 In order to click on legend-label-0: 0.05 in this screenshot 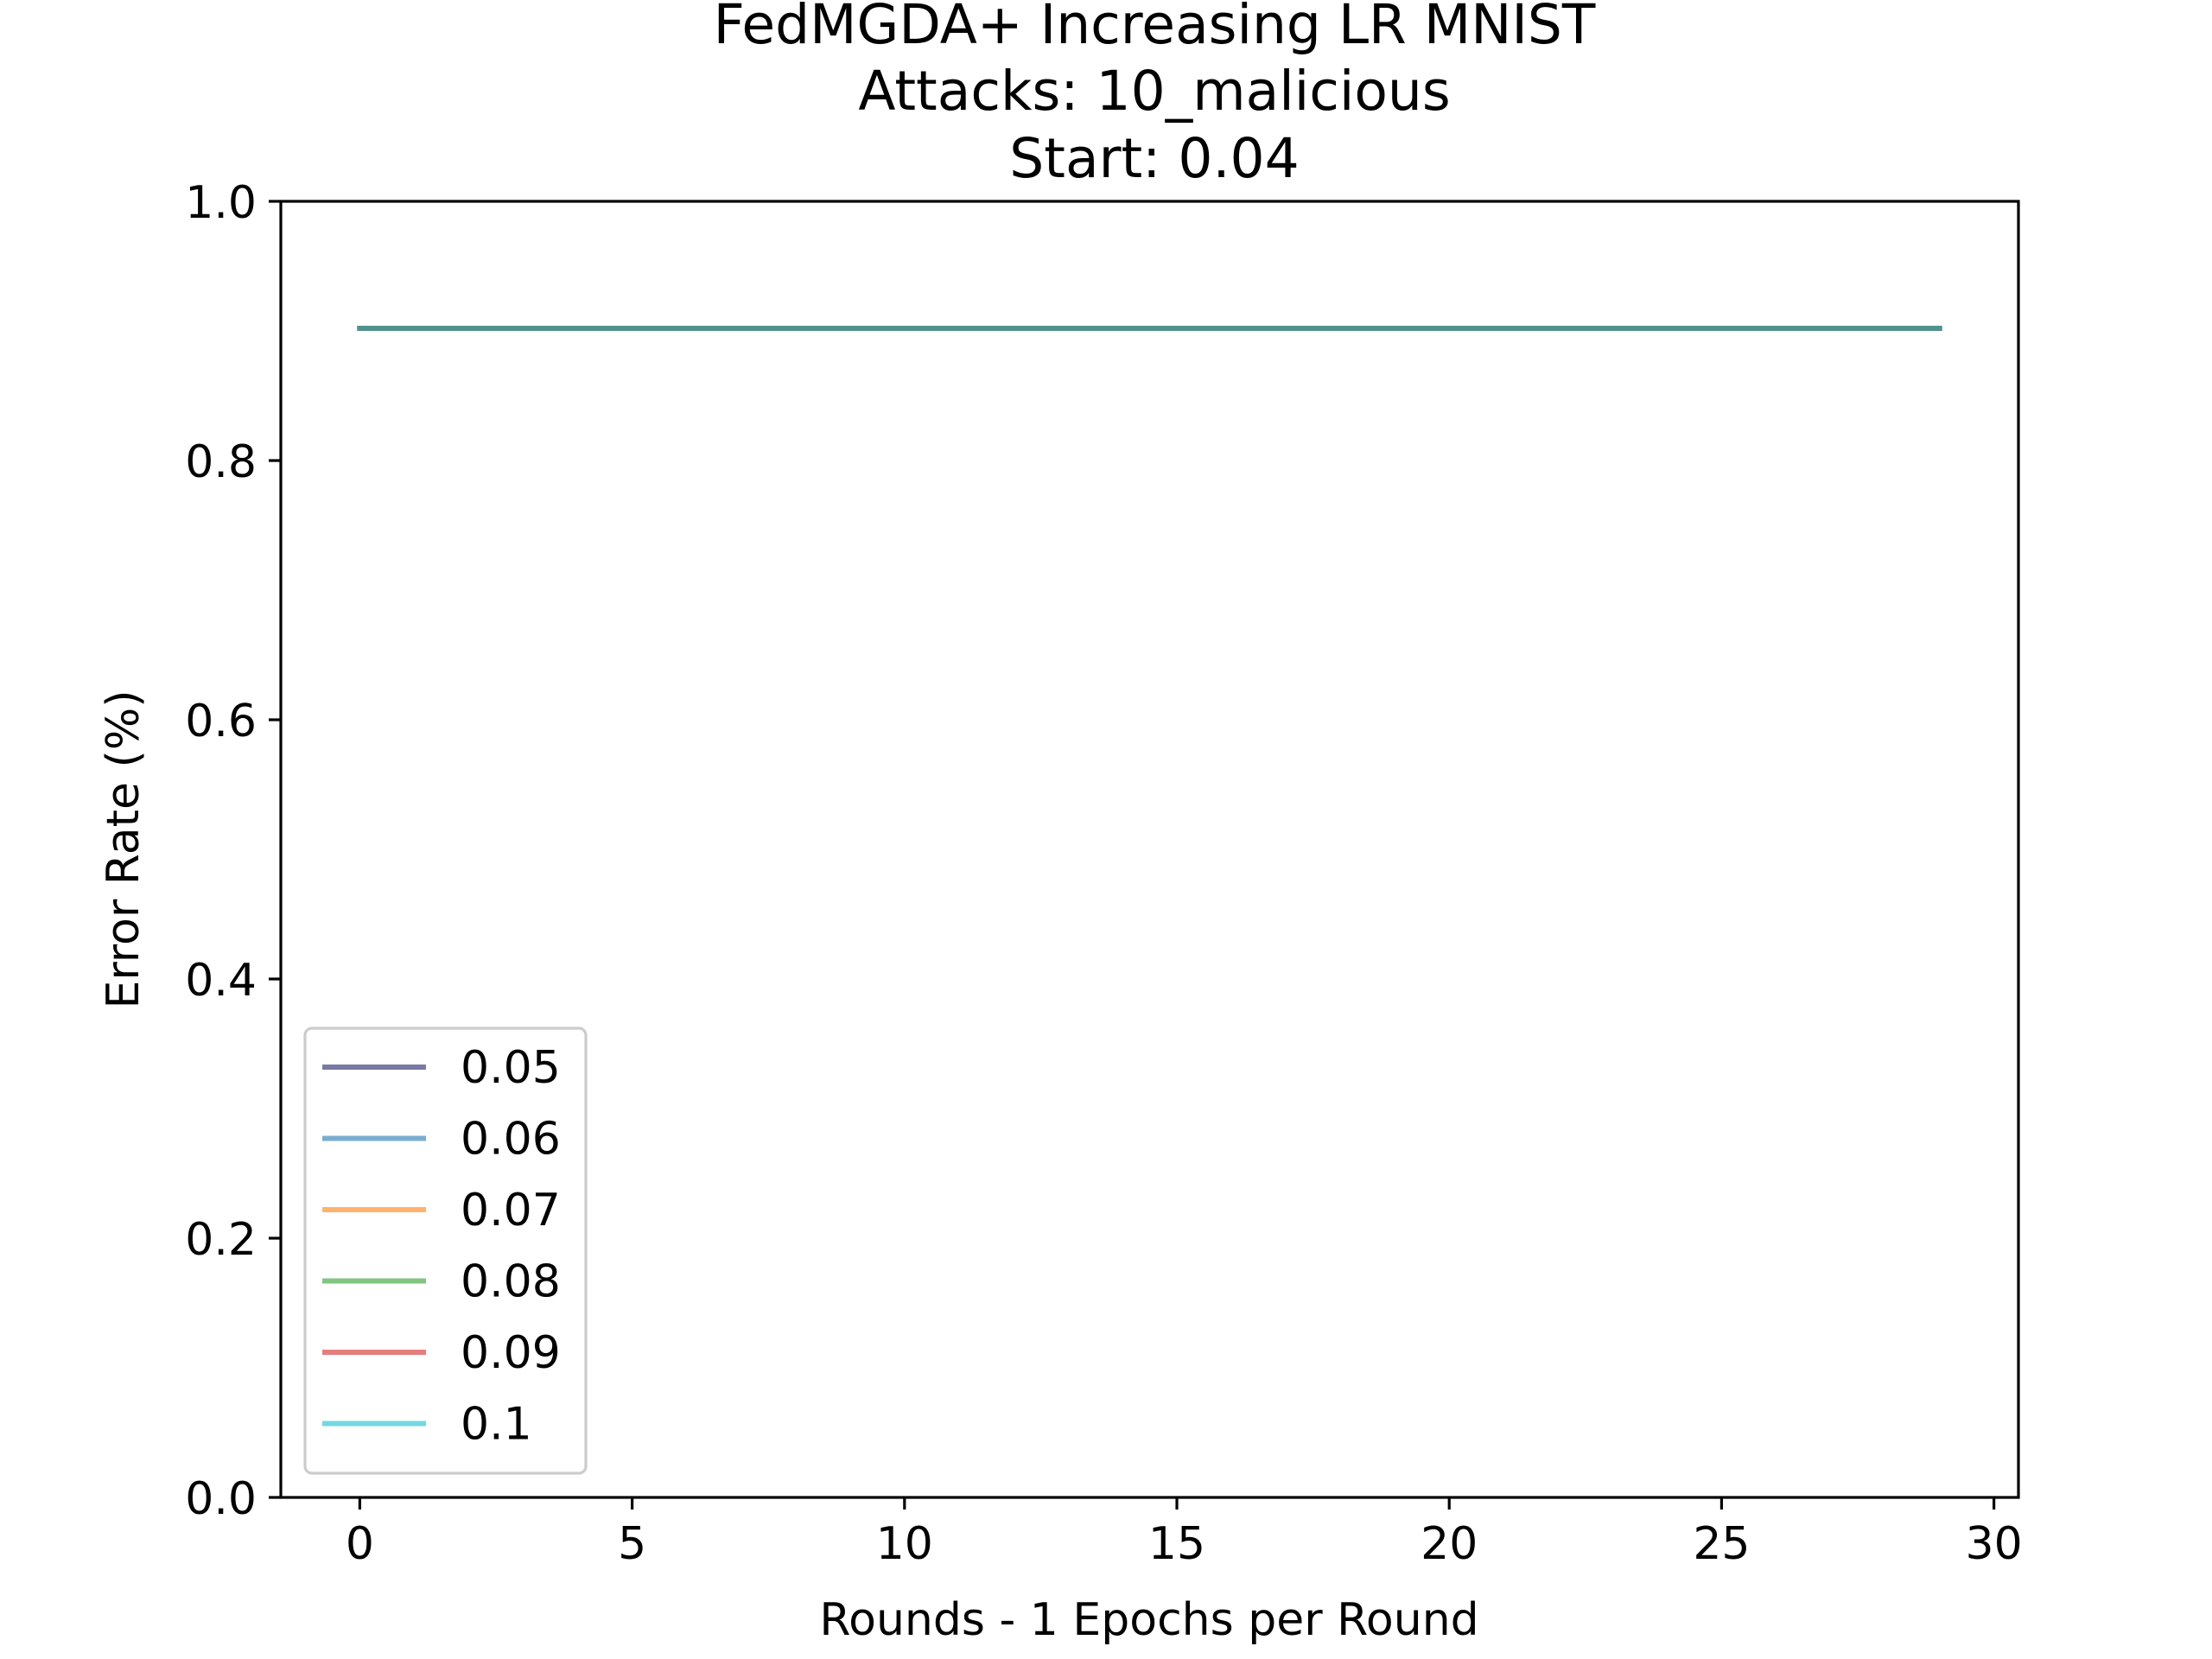, I will do `click(511, 1068)`.